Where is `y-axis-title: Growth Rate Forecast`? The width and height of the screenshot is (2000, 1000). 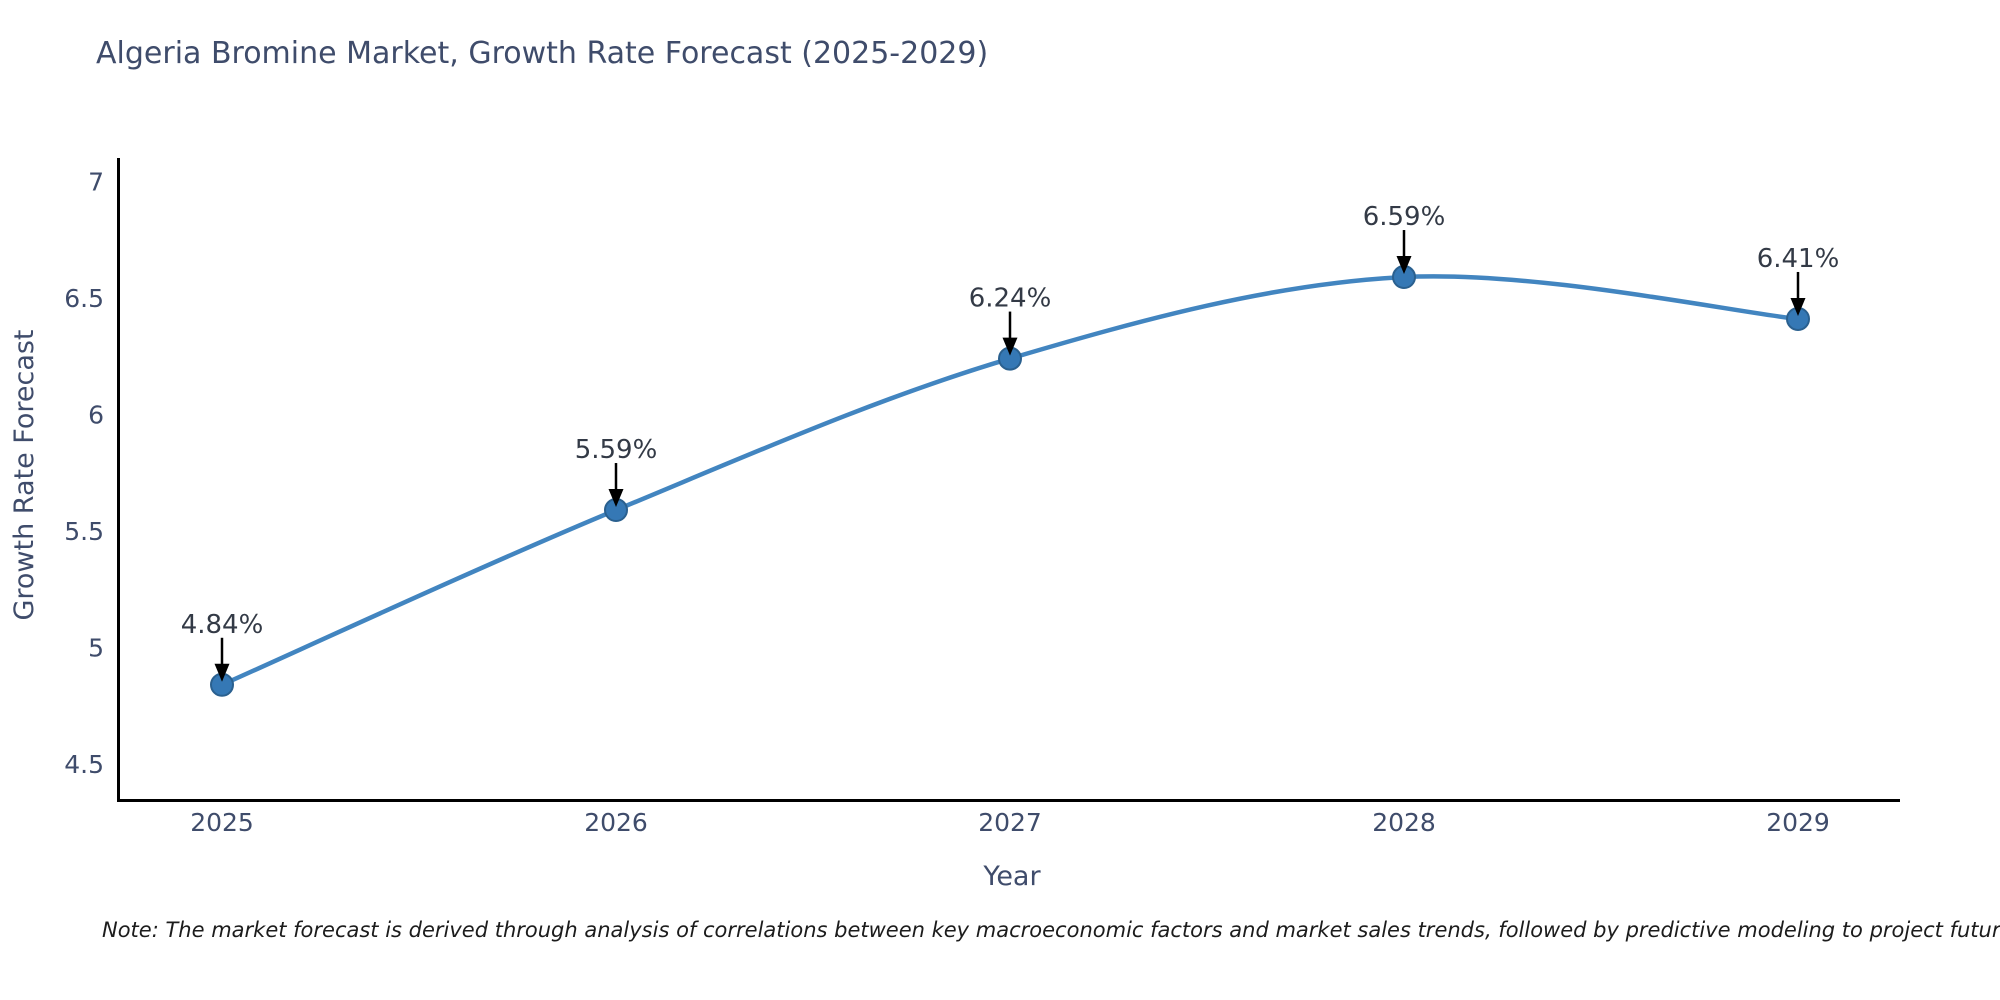 y-axis-title: Growth Rate Forecast is located at coordinates (24, 475).